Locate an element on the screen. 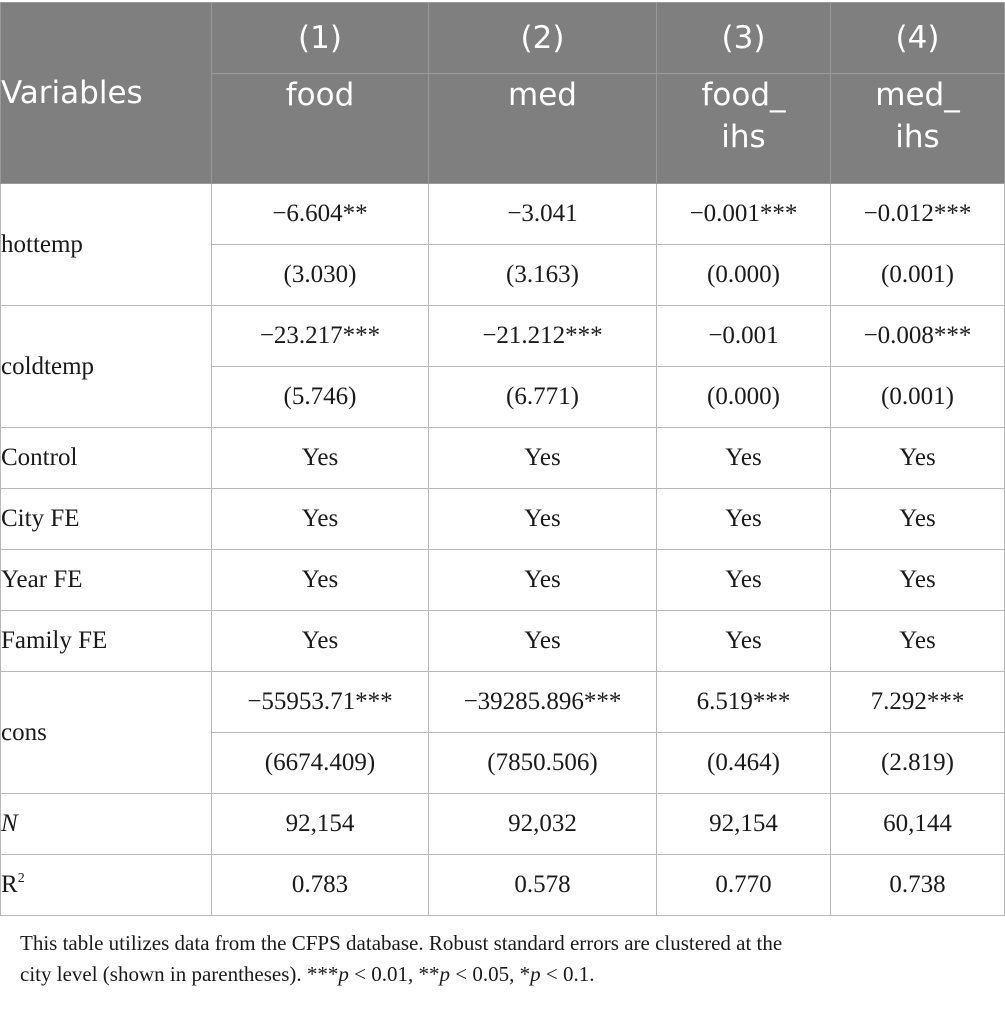 This screenshot has width=1005, height=1013. cell-cons-se-1: (6674.409) is located at coordinates (320, 763).